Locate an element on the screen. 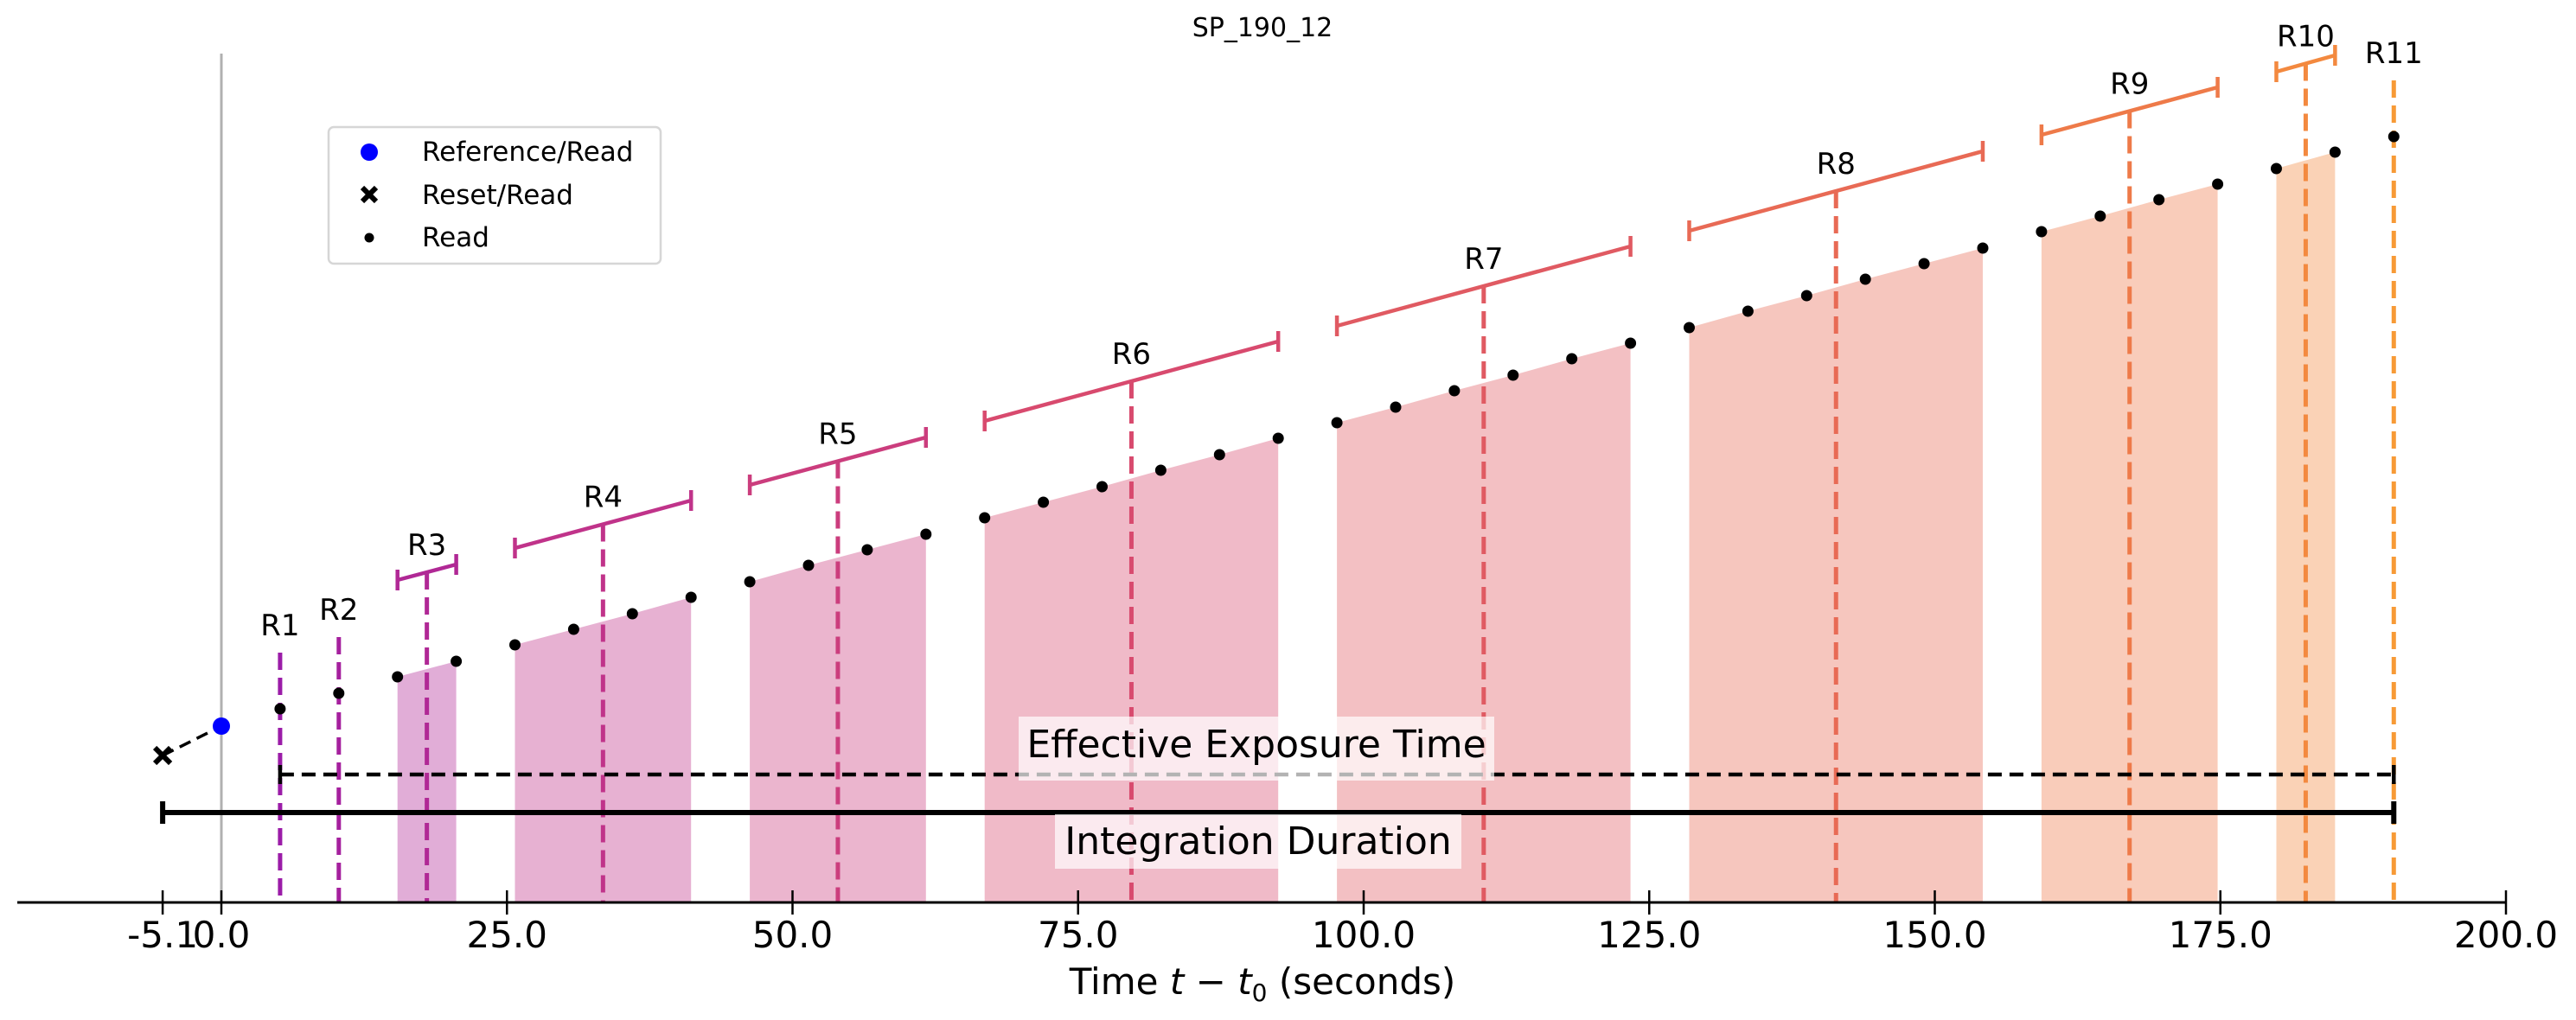 The height and width of the screenshot is (1020, 2576). group-label-r9: R9 is located at coordinates (2129, 85).